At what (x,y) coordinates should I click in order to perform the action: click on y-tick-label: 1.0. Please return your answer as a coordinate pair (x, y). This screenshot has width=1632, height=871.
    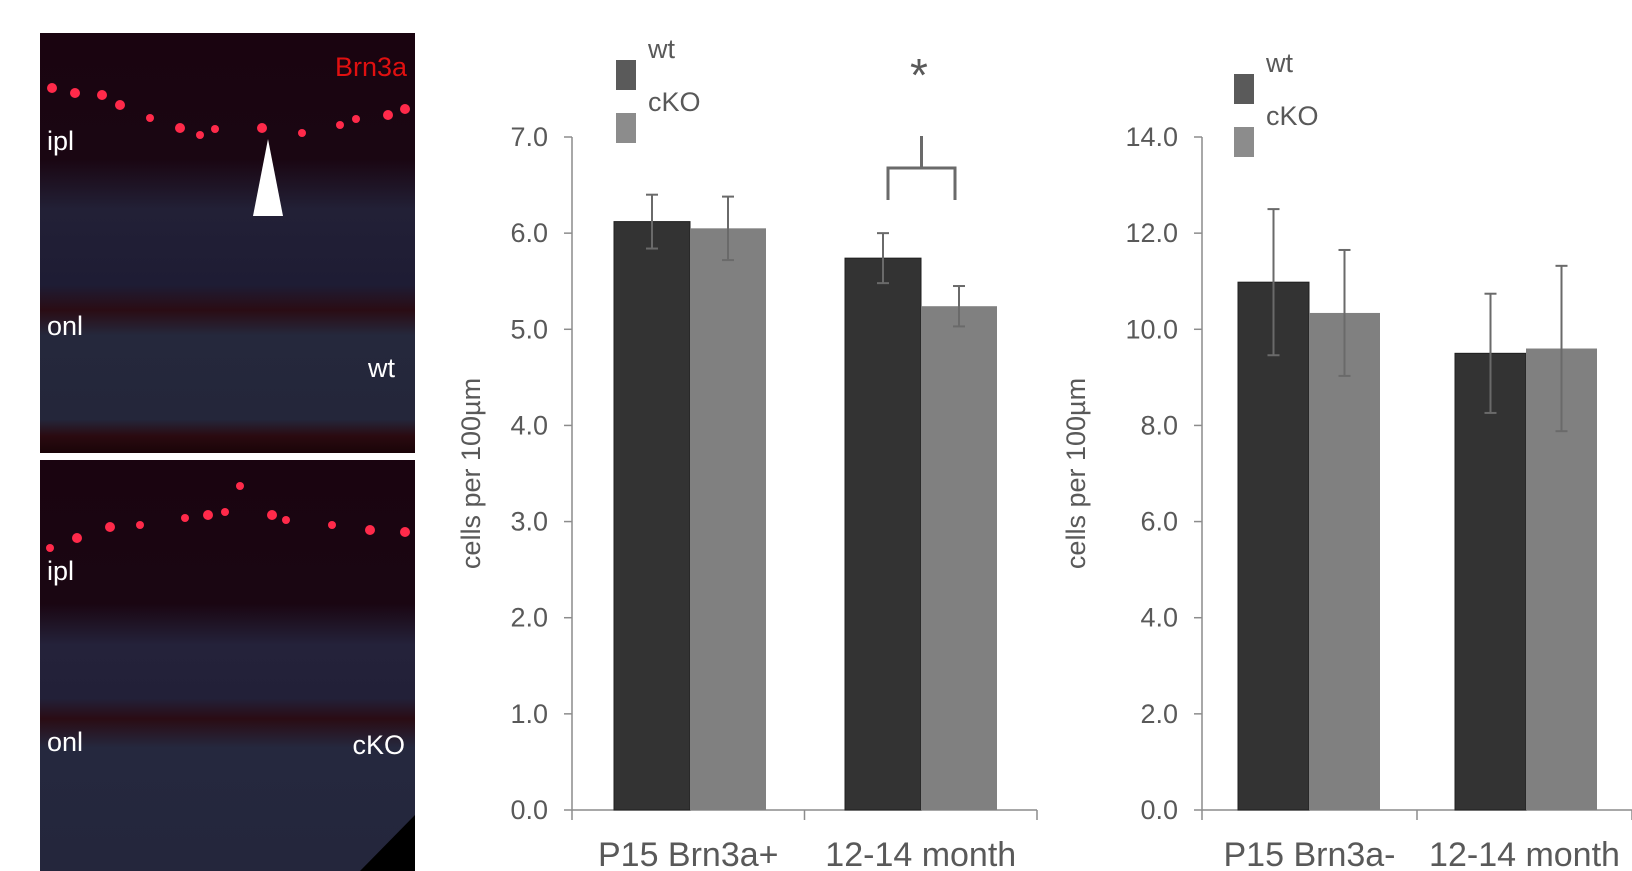
    Looking at the image, I should click on (529, 714).